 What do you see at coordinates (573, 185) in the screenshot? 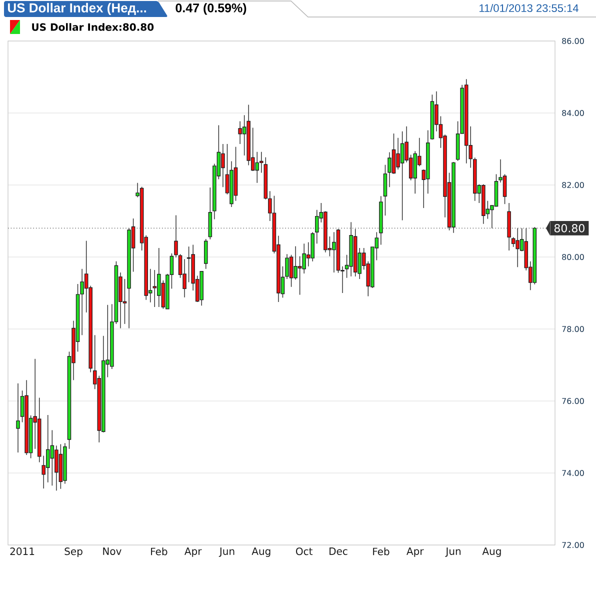
I see `y-tick-label: 82.00` at bounding box center [573, 185].